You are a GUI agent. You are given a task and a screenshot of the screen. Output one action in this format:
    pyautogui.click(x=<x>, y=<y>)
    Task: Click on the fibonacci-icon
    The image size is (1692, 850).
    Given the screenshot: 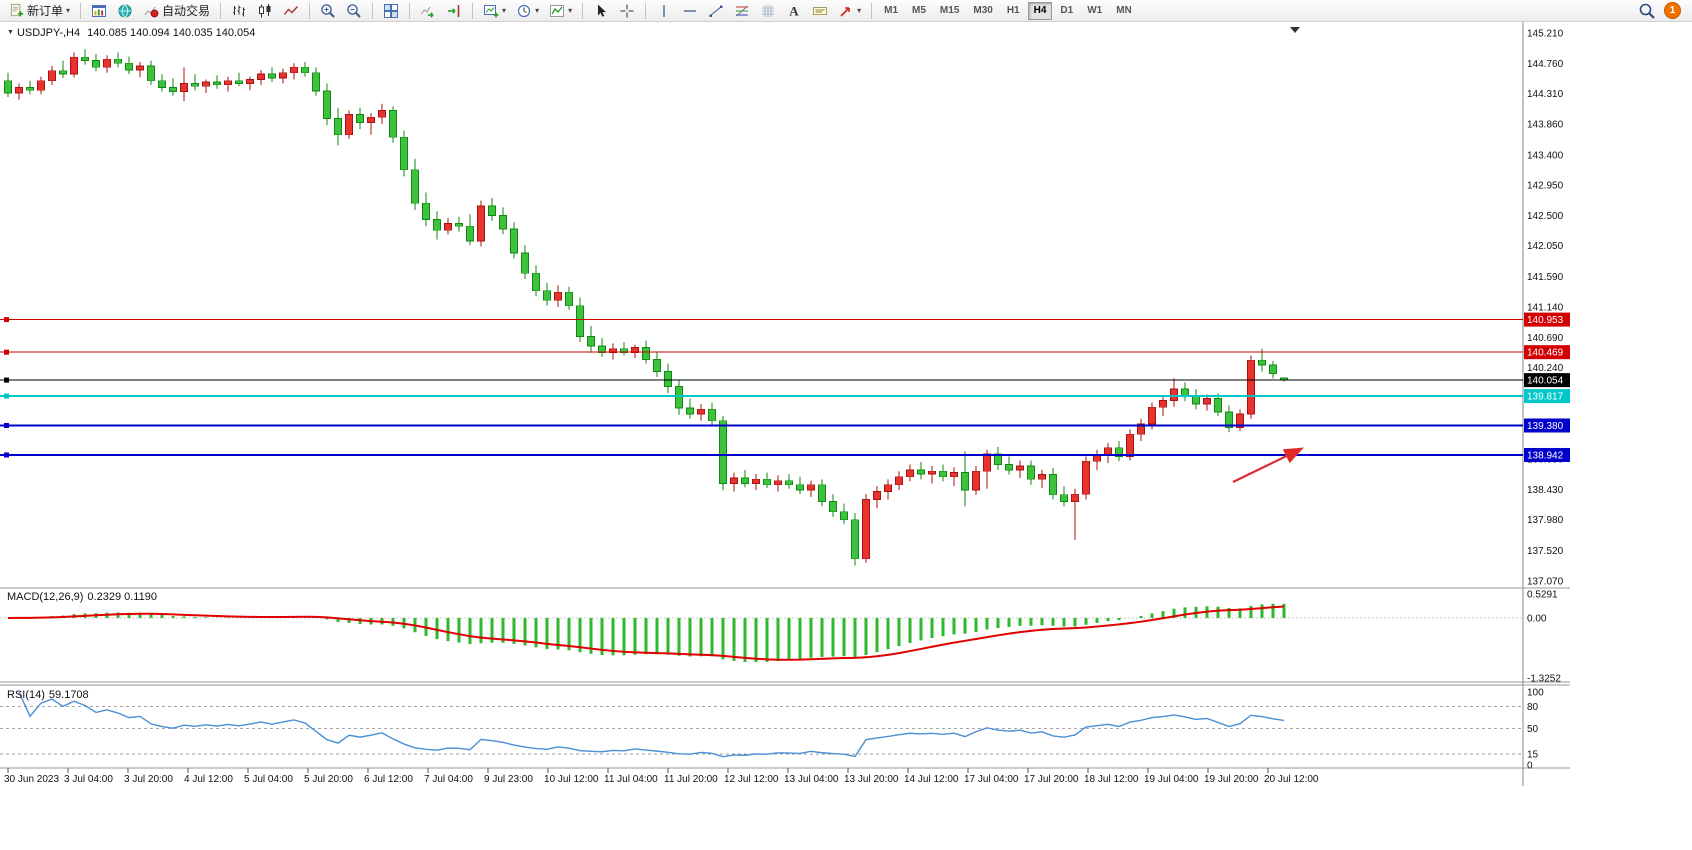 What is the action you would take?
    pyautogui.click(x=742, y=11)
    